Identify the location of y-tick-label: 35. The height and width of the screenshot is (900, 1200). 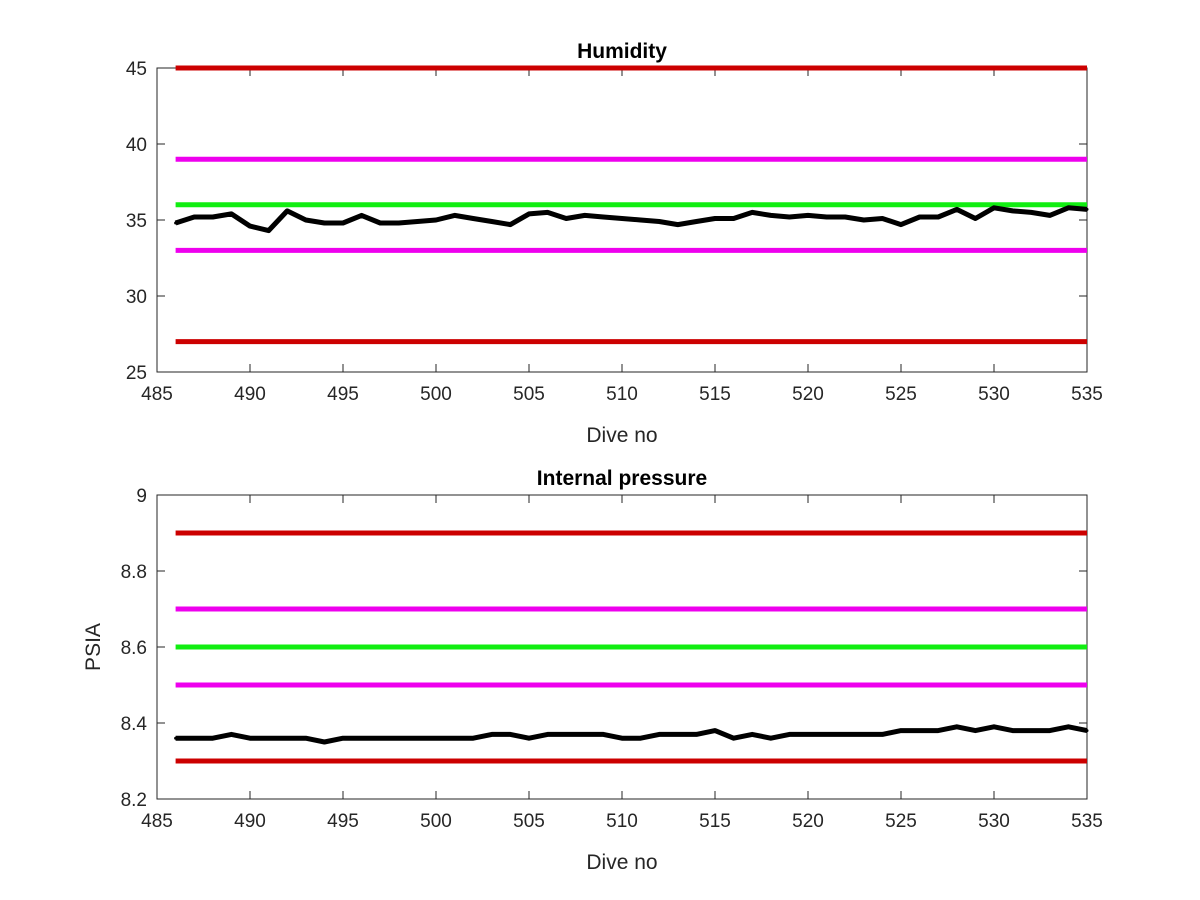
(136, 221).